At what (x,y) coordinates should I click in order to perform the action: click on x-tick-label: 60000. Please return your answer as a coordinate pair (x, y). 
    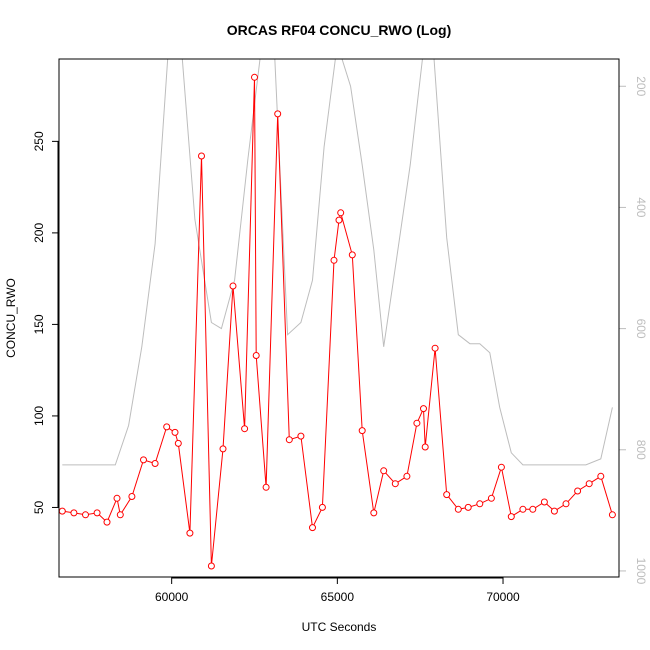
    Looking at the image, I should click on (172, 597).